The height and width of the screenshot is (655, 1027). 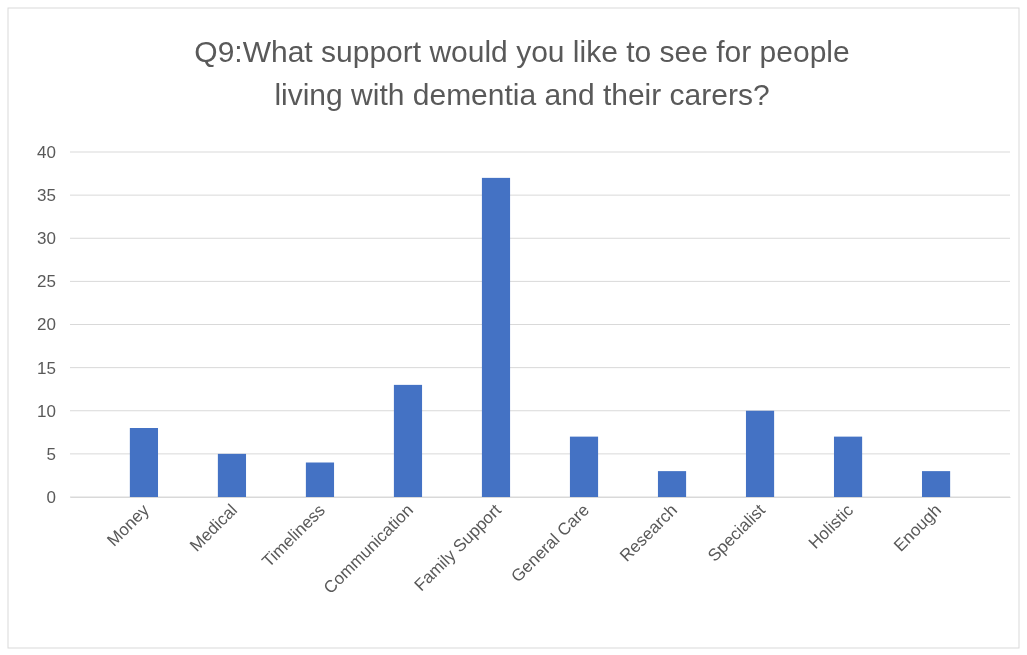 I want to click on y-tick-label: 30, so click(x=46, y=239).